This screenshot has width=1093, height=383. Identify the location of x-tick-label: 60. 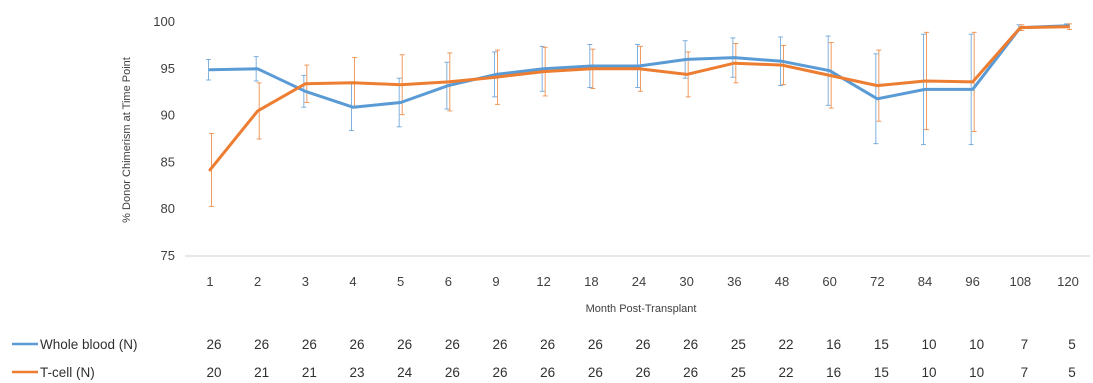
(829, 281).